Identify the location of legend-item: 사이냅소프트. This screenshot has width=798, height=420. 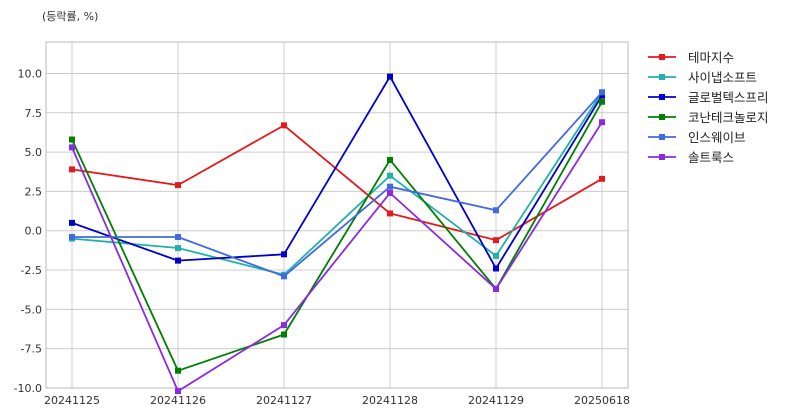
(702, 77).